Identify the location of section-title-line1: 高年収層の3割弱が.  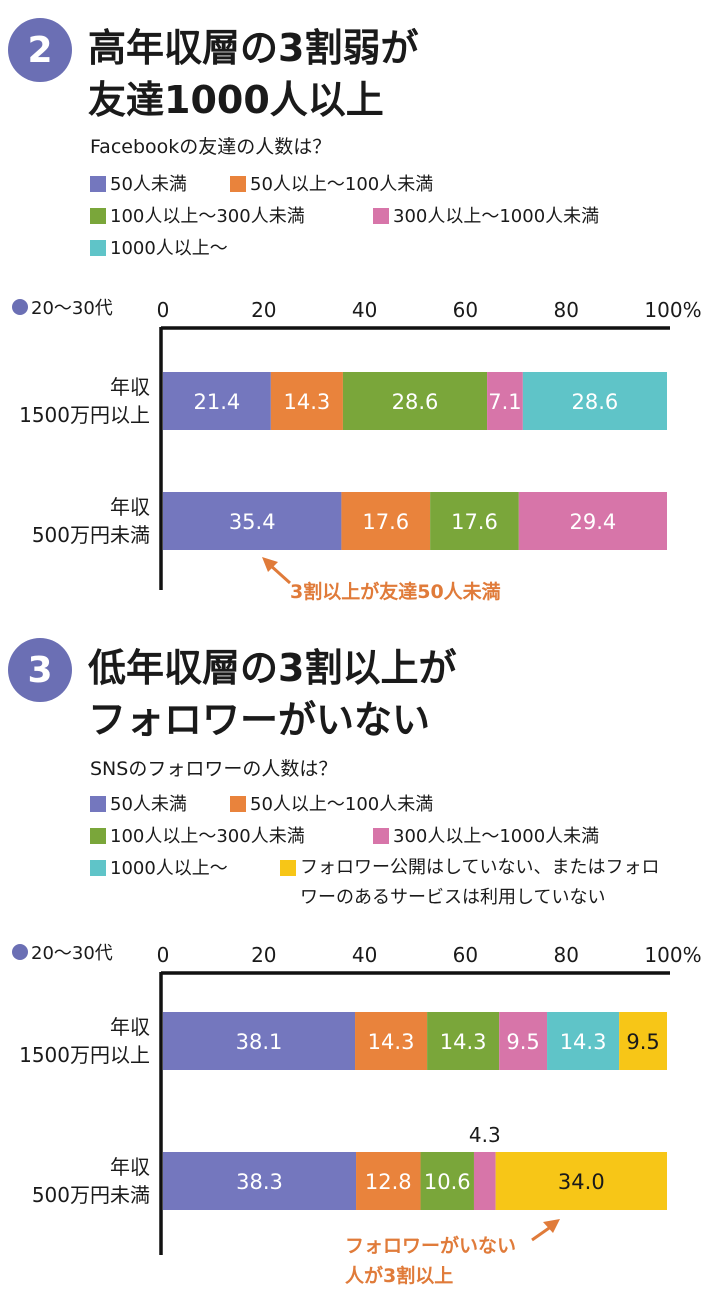
(253, 48).